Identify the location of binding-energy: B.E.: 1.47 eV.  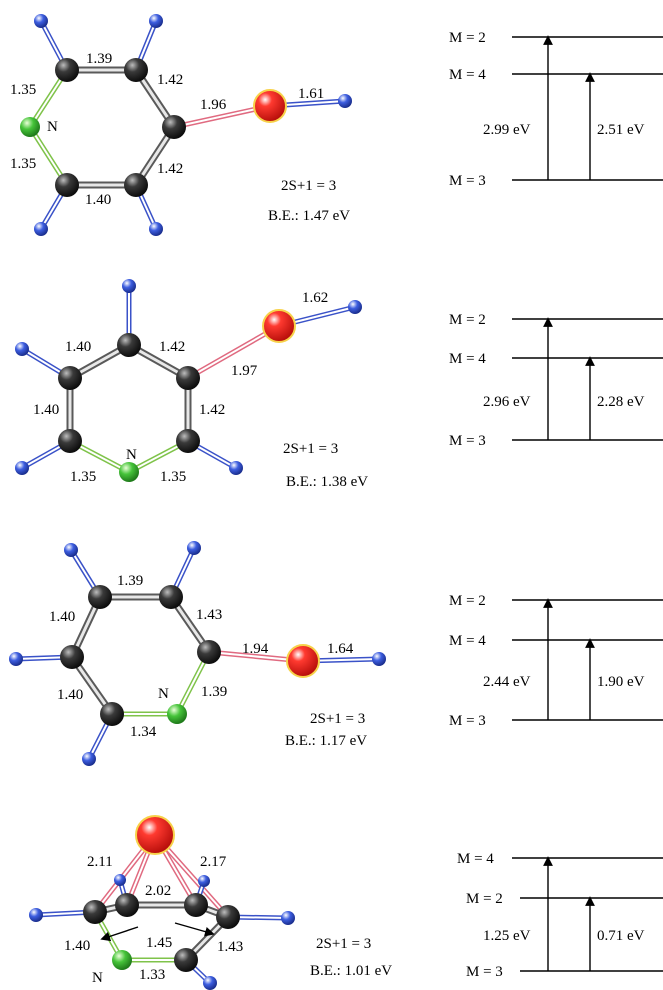
(309, 216).